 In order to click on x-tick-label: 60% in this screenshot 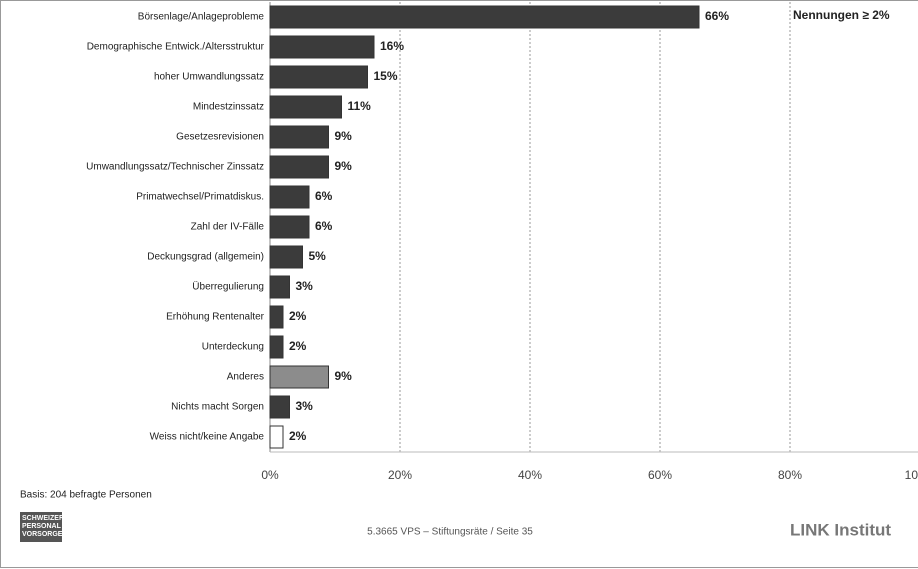, I will do `click(660, 475)`.